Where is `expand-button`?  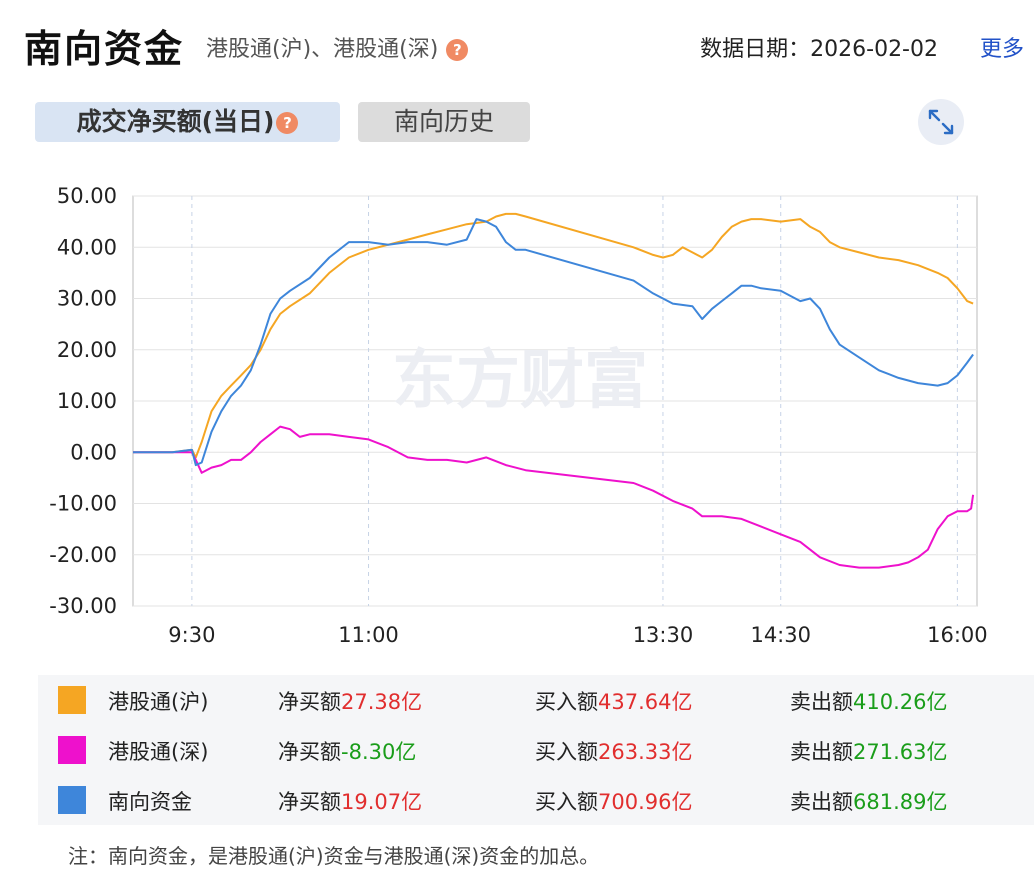
expand-button is located at coordinates (941, 122).